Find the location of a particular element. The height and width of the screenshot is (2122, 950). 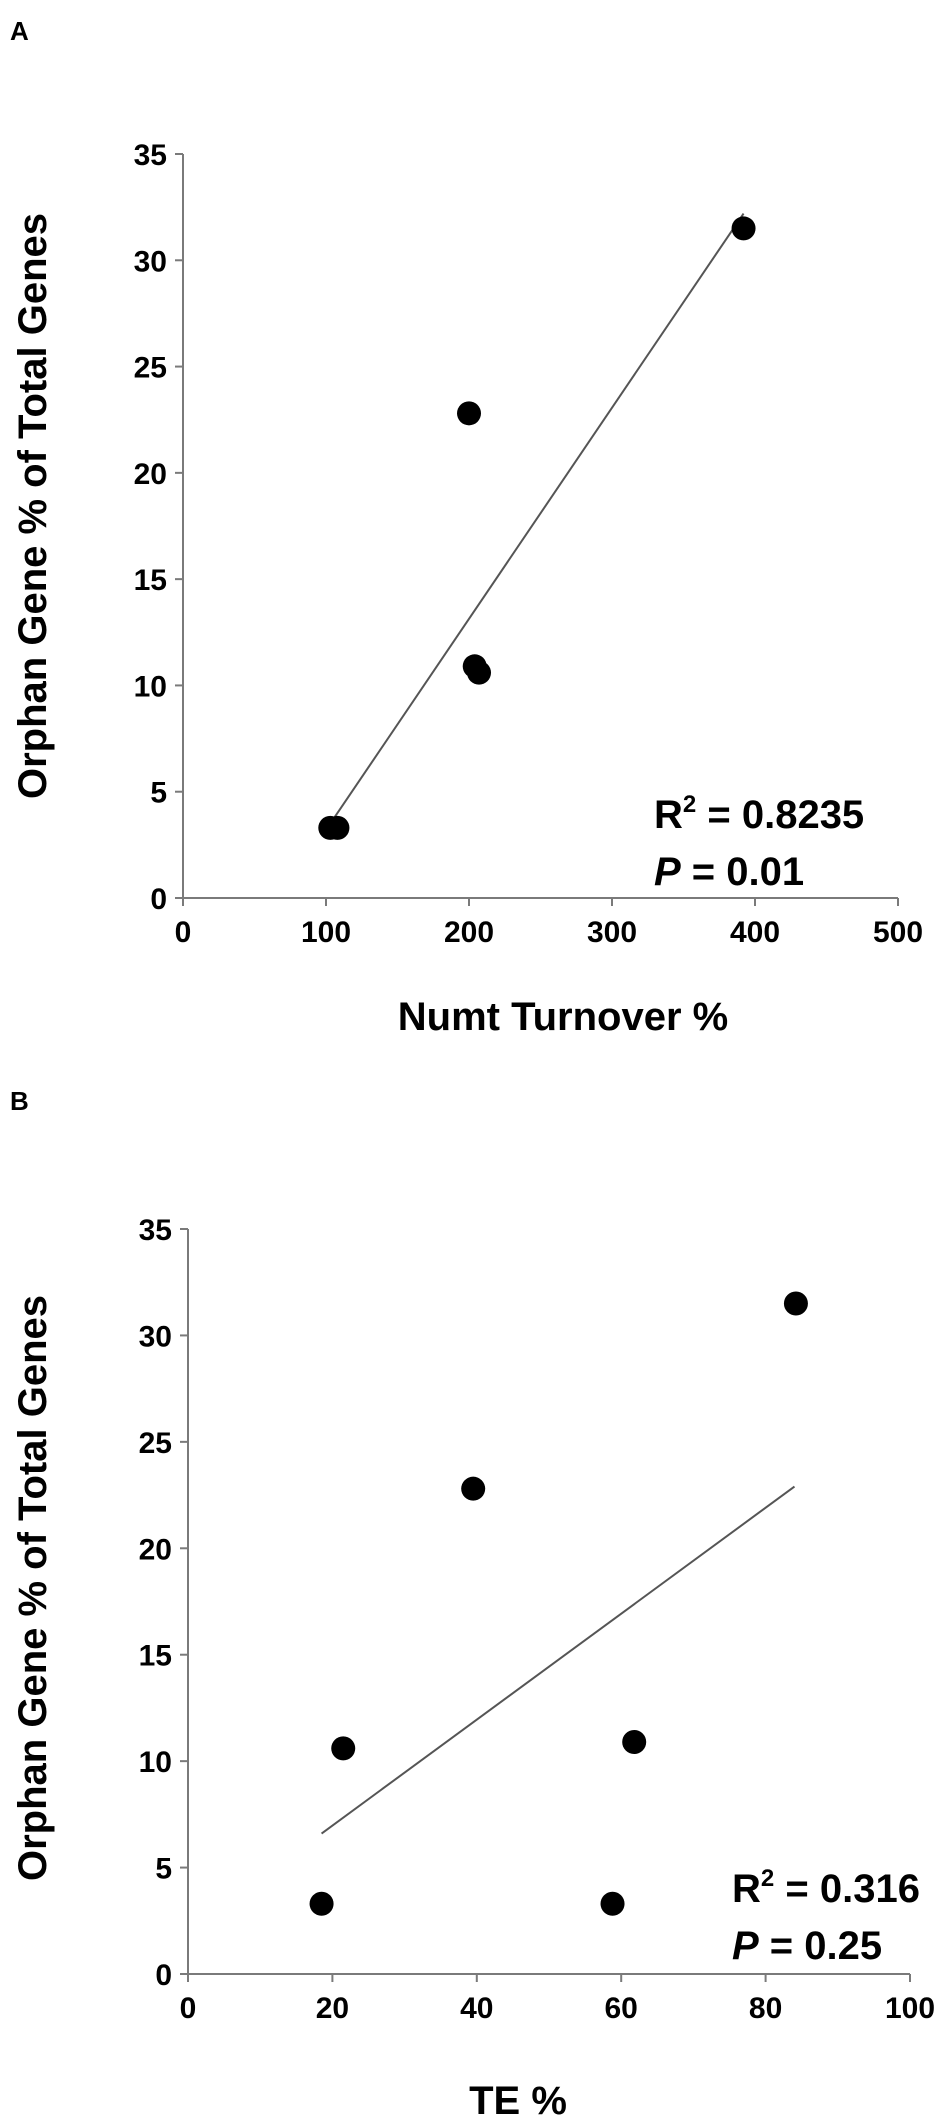

x-tick-label: 80 is located at coordinates (765, 2008).